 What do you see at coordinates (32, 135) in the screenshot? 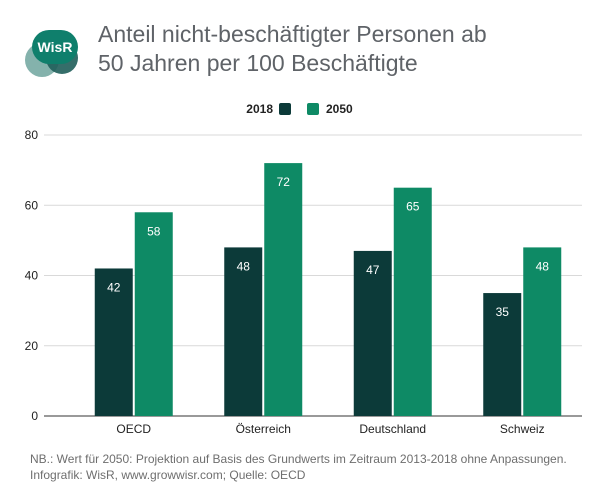
I see `y-tick-label: 80` at bounding box center [32, 135].